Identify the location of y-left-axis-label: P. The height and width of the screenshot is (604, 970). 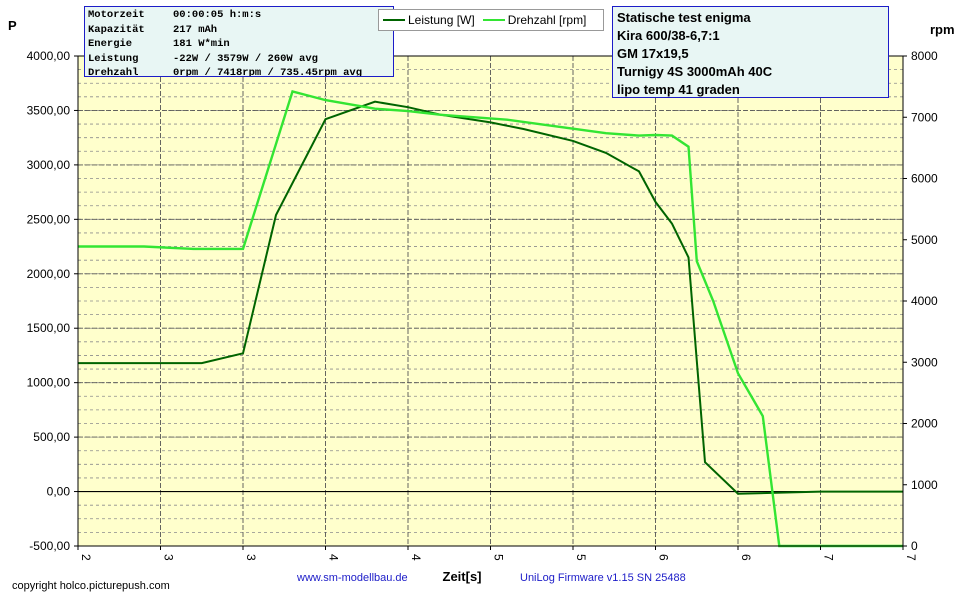
(12, 25).